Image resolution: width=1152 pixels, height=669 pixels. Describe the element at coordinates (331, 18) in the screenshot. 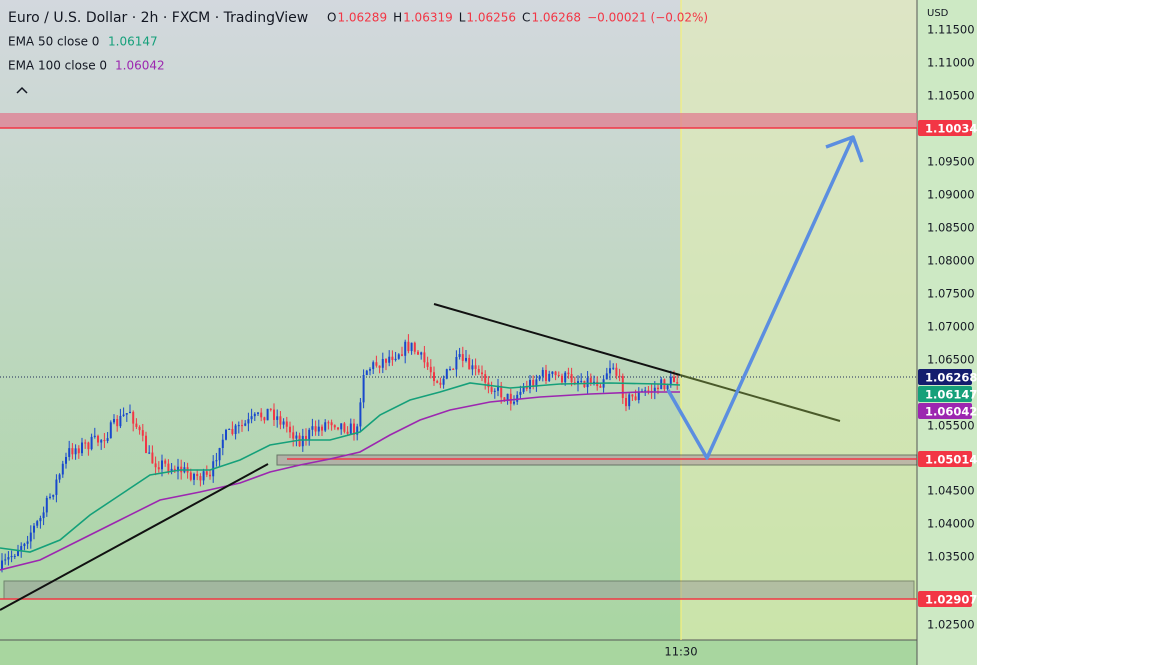

I see `ohlc-label: O` at that location.